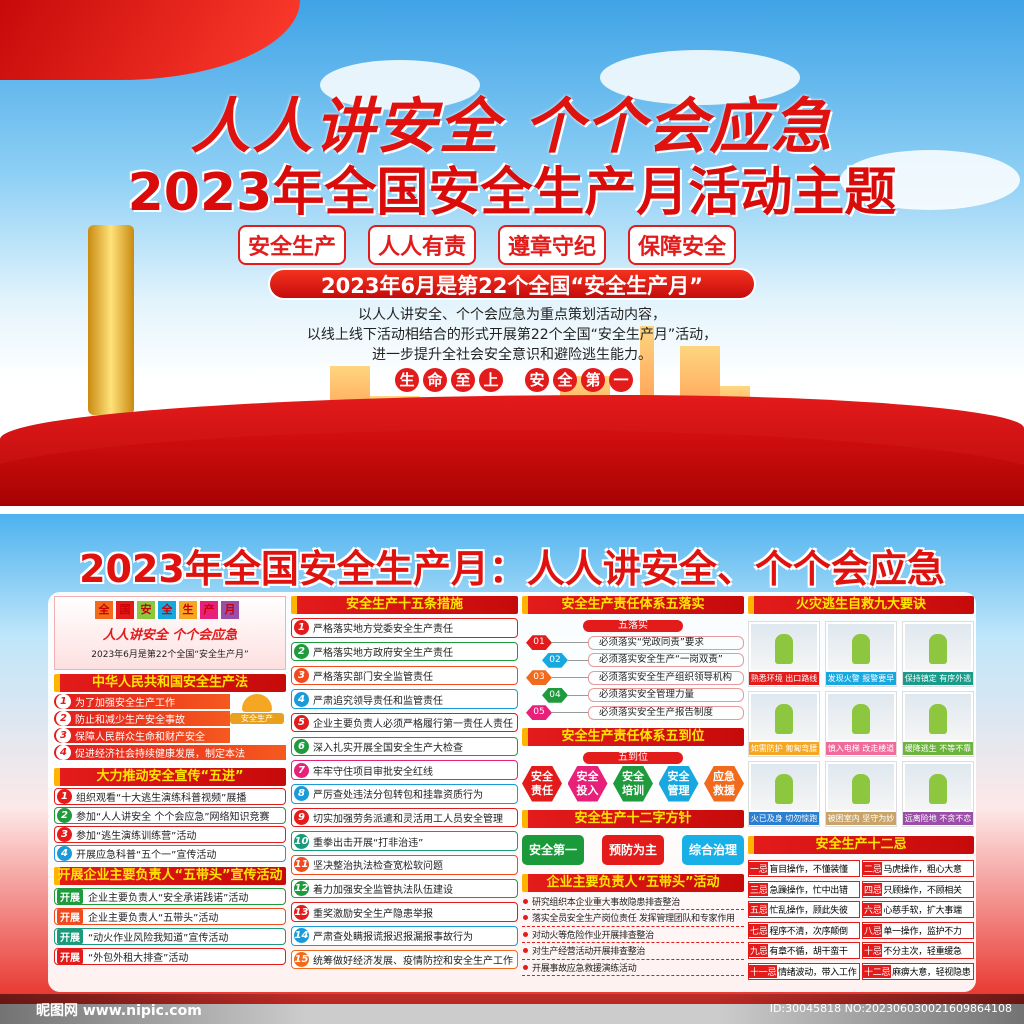  What do you see at coordinates (666, 660) in the screenshot?
I see `luoshi-item-text: 必须落实安全生产“一岗双责”` at bounding box center [666, 660].